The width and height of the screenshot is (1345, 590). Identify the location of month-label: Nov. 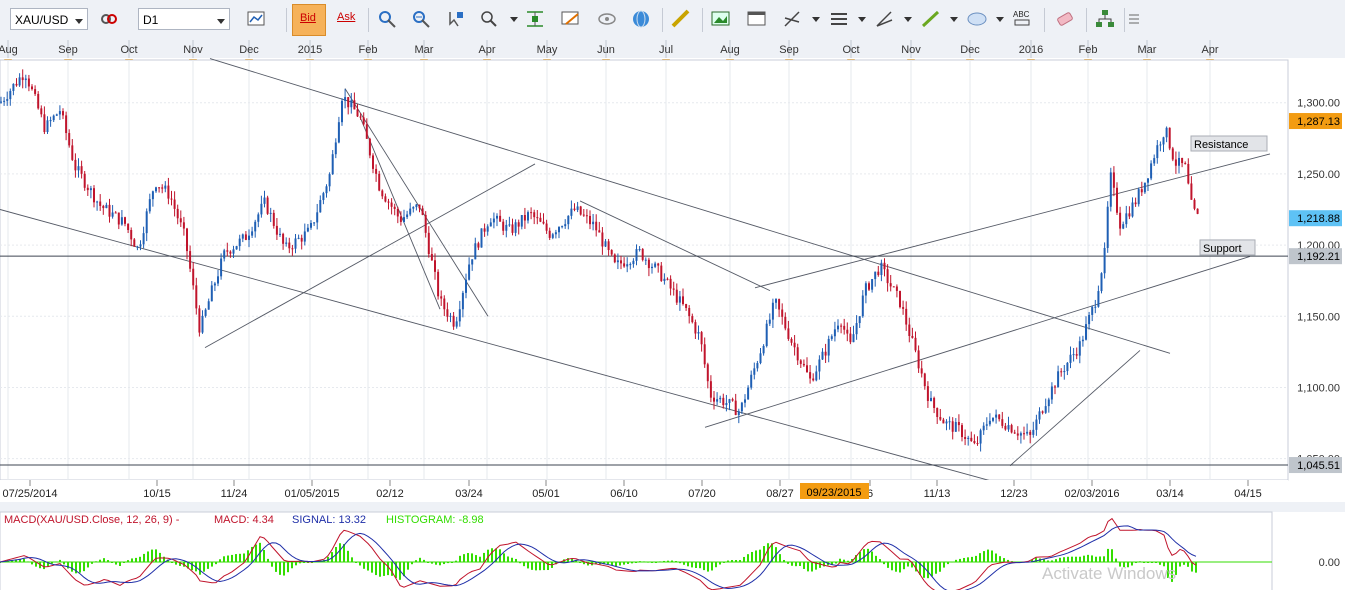
(193, 50).